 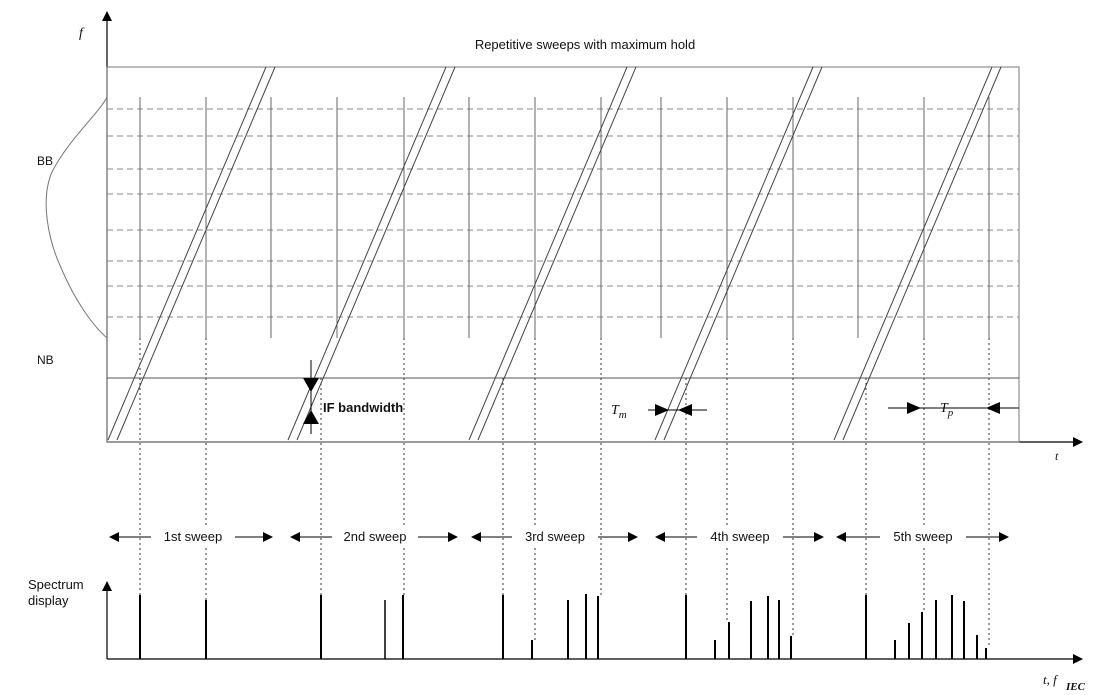 I want to click on spectrum-peaks, so click(x=563, y=626).